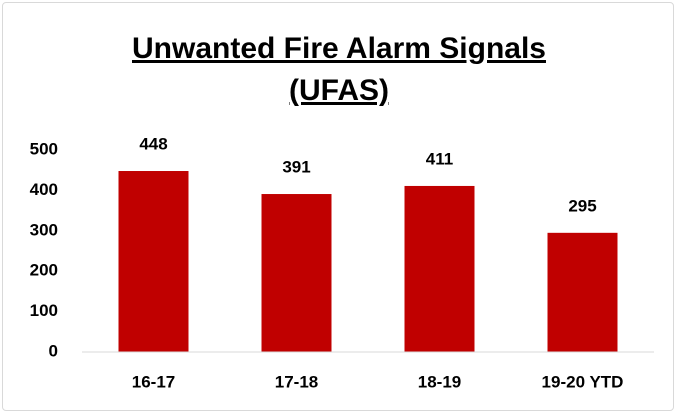  What do you see at coordinates (44, 310) in the screenshot?
I see `y-tick-label: 100` at bounding box center [44, 310].